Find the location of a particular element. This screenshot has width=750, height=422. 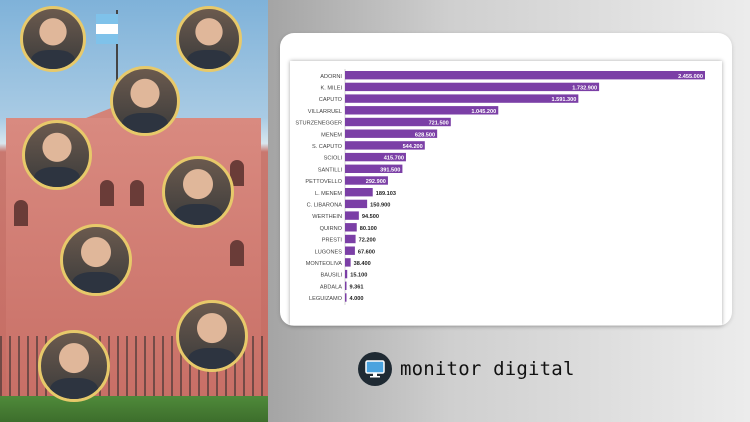

value-label: 1.732.900 is located at coordinates (584, 89).